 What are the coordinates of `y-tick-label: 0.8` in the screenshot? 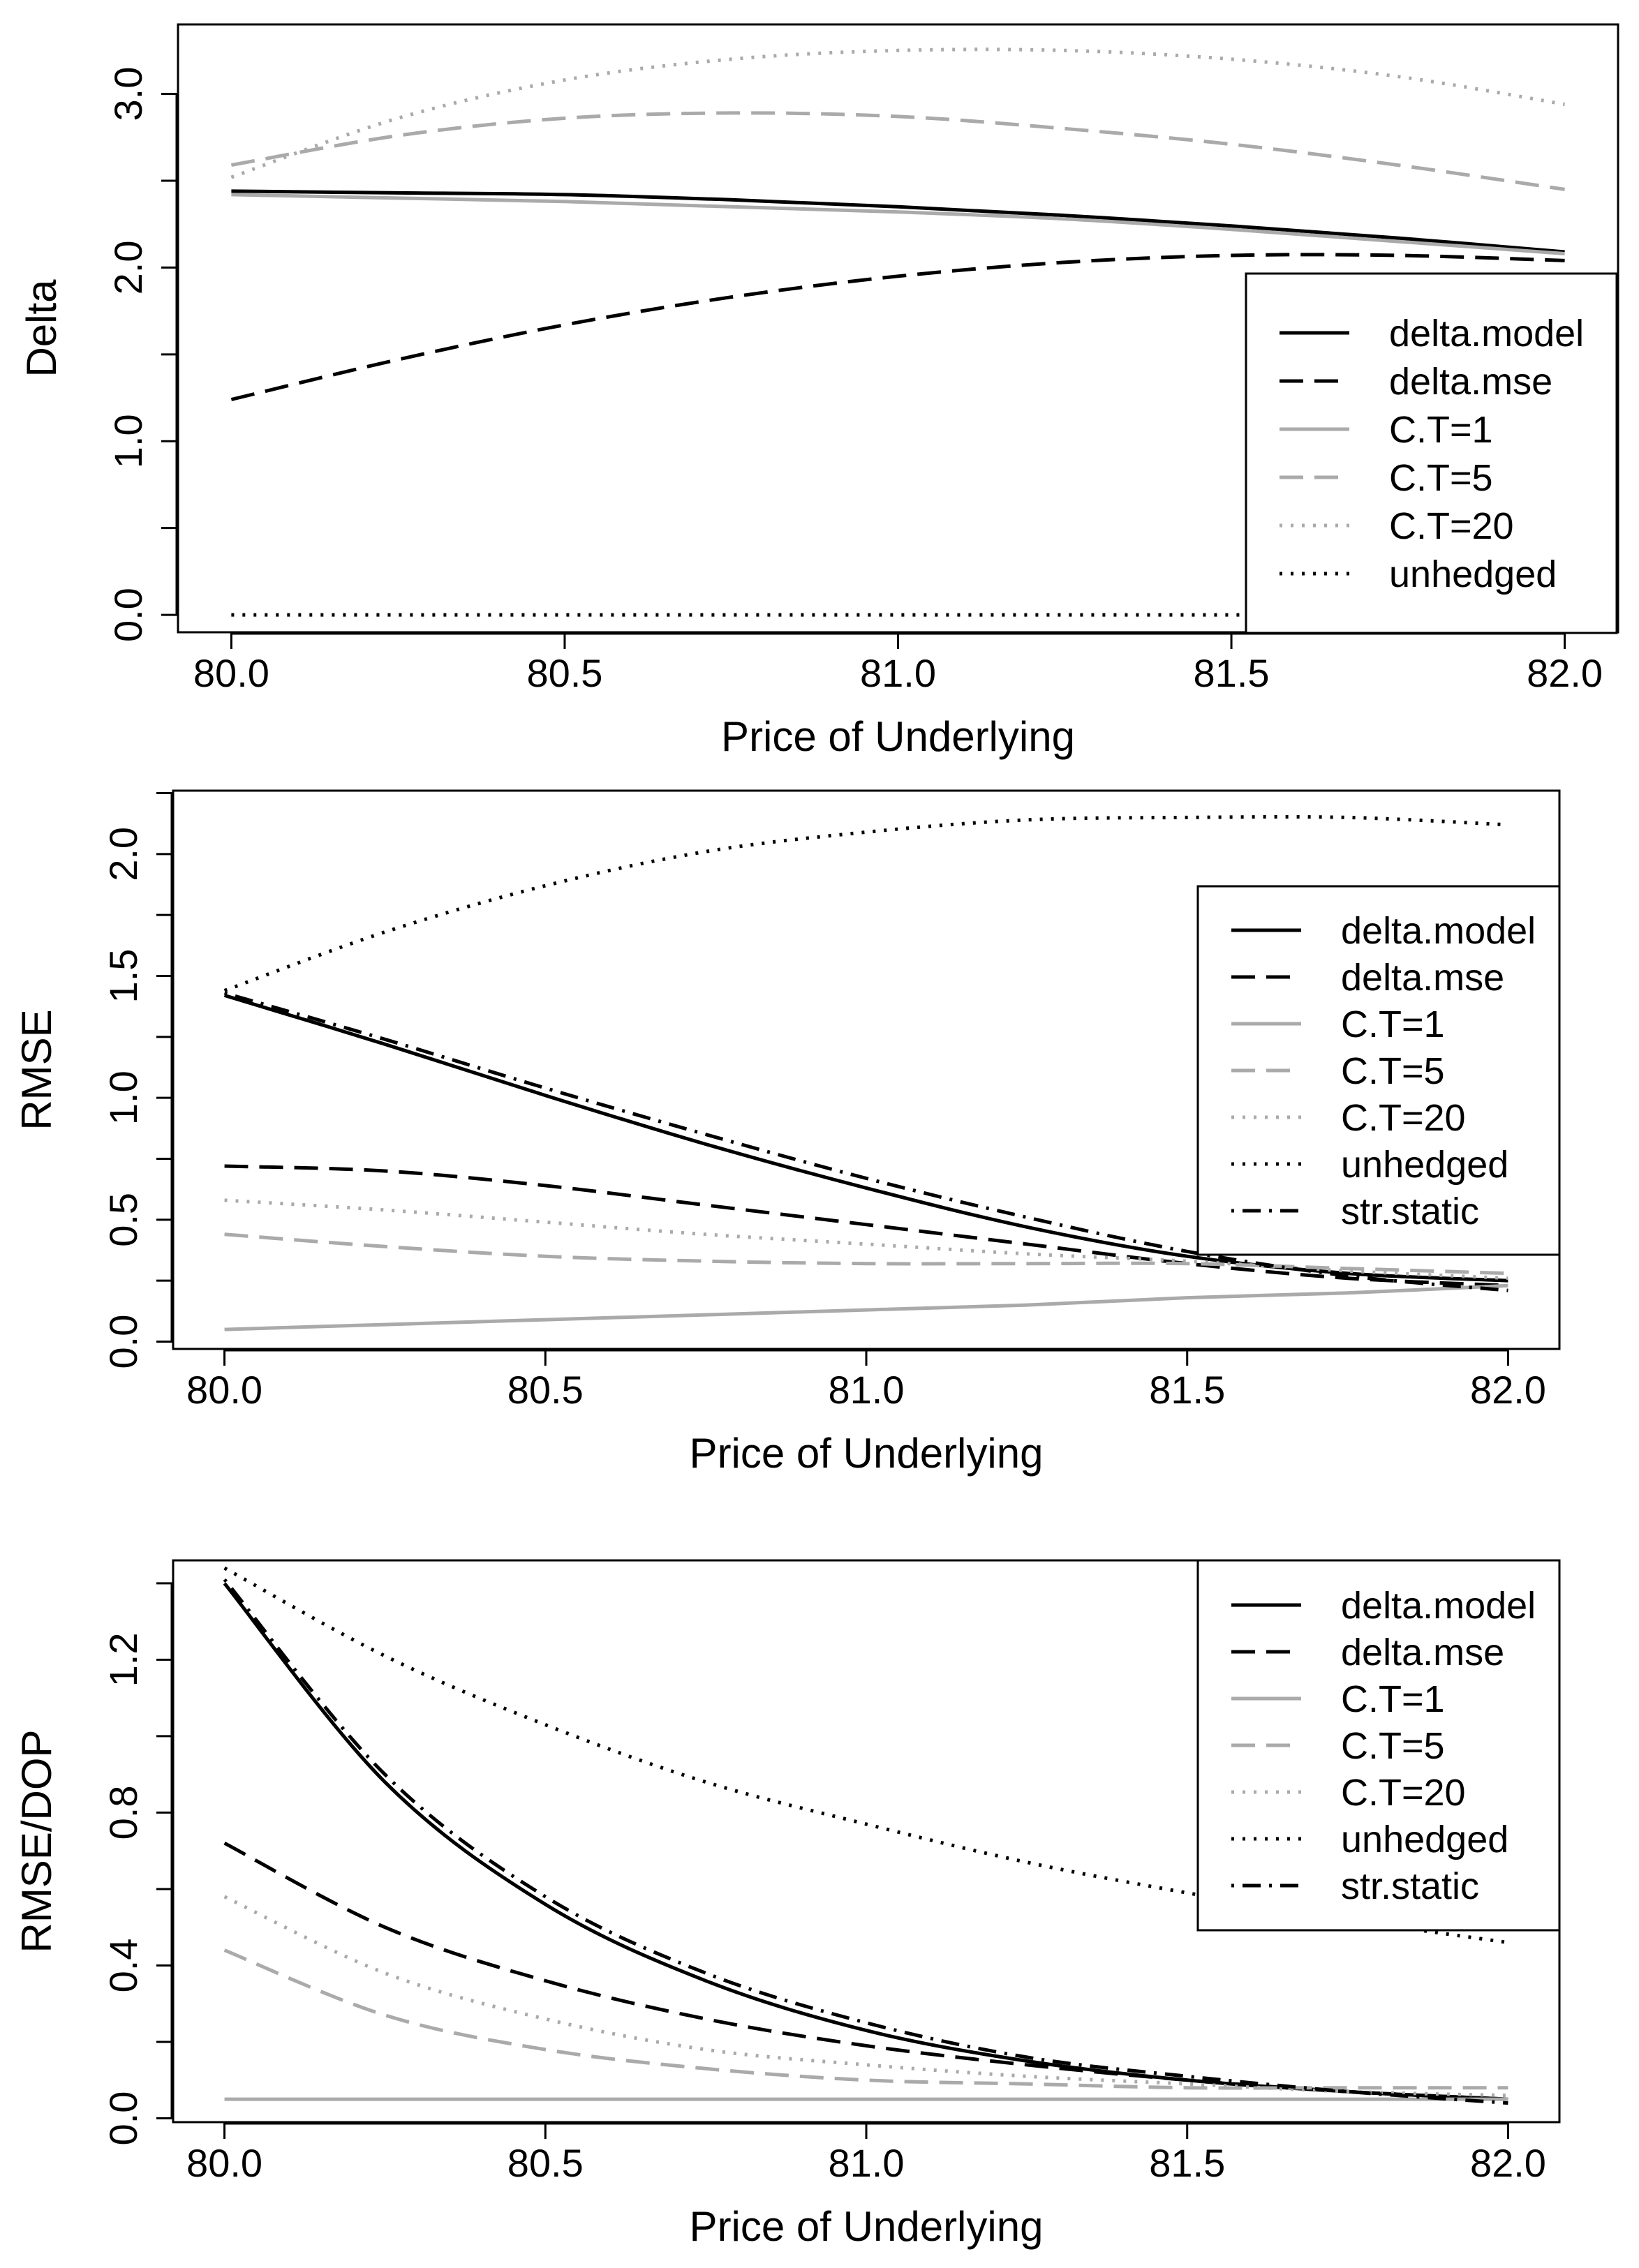 It's located at (123, 1812).